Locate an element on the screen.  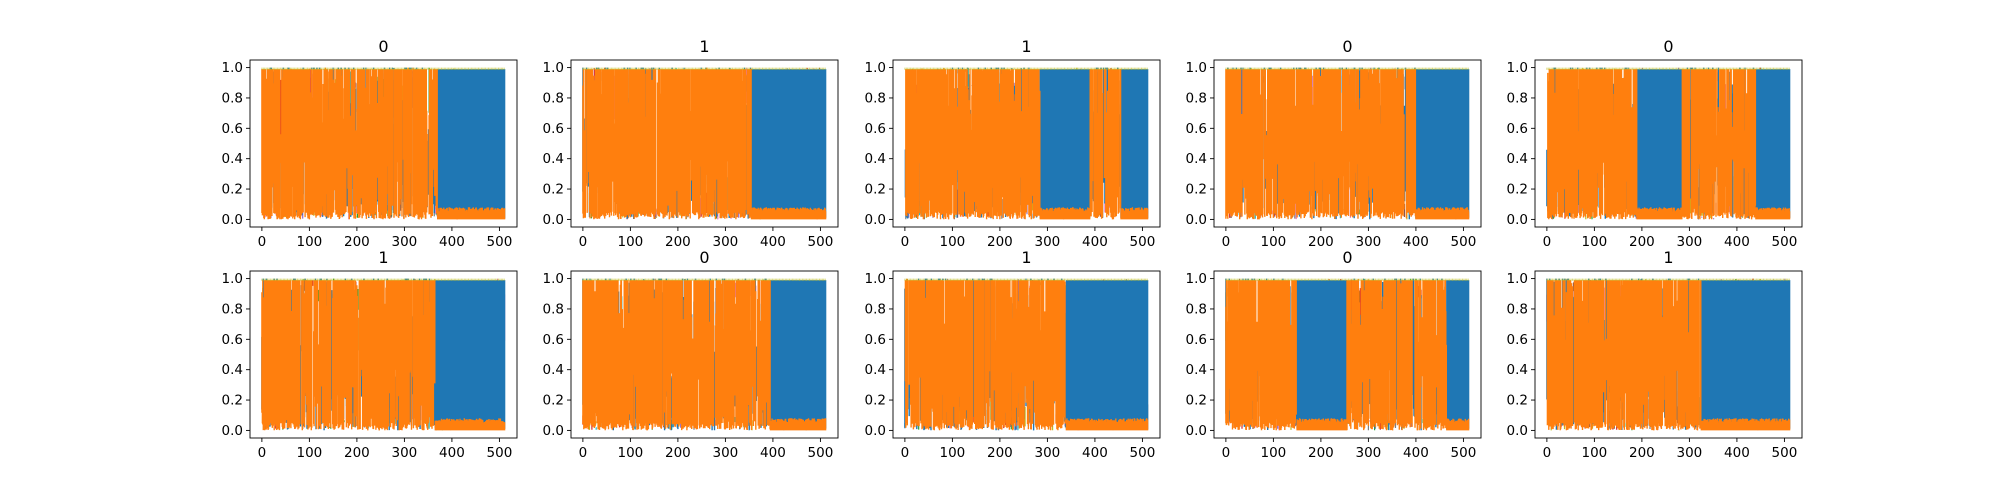
subplot-4: 0.0 0.2 0.4 0.6 0.8 1.0 0 100 200 300 400 500 0 is located at coordinates (1655, 143).